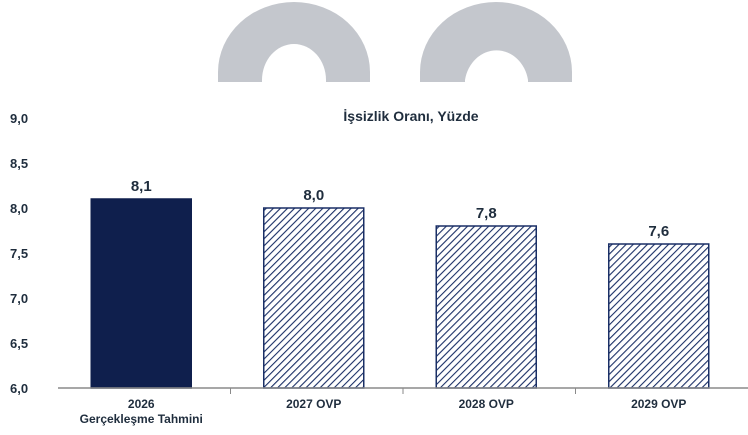 The image size is (748, 435). Describe the element at coordinates (141, 419) in the screenshot. I see `x-category-label: Gerçekleşme Tahmini` at that location.